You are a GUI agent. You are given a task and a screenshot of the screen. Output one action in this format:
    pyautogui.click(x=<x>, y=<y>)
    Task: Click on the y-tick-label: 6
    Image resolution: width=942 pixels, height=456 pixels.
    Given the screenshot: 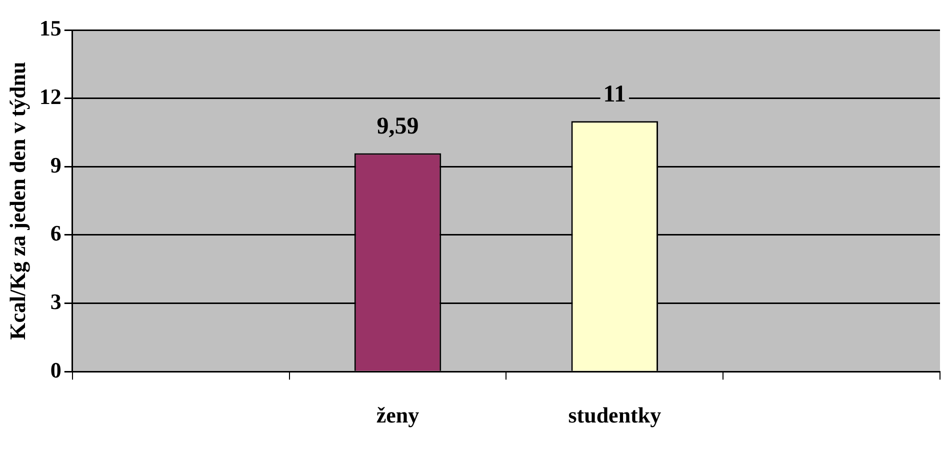 What is the action you would take?
    pyautogui.click(x=56, y=233)
    